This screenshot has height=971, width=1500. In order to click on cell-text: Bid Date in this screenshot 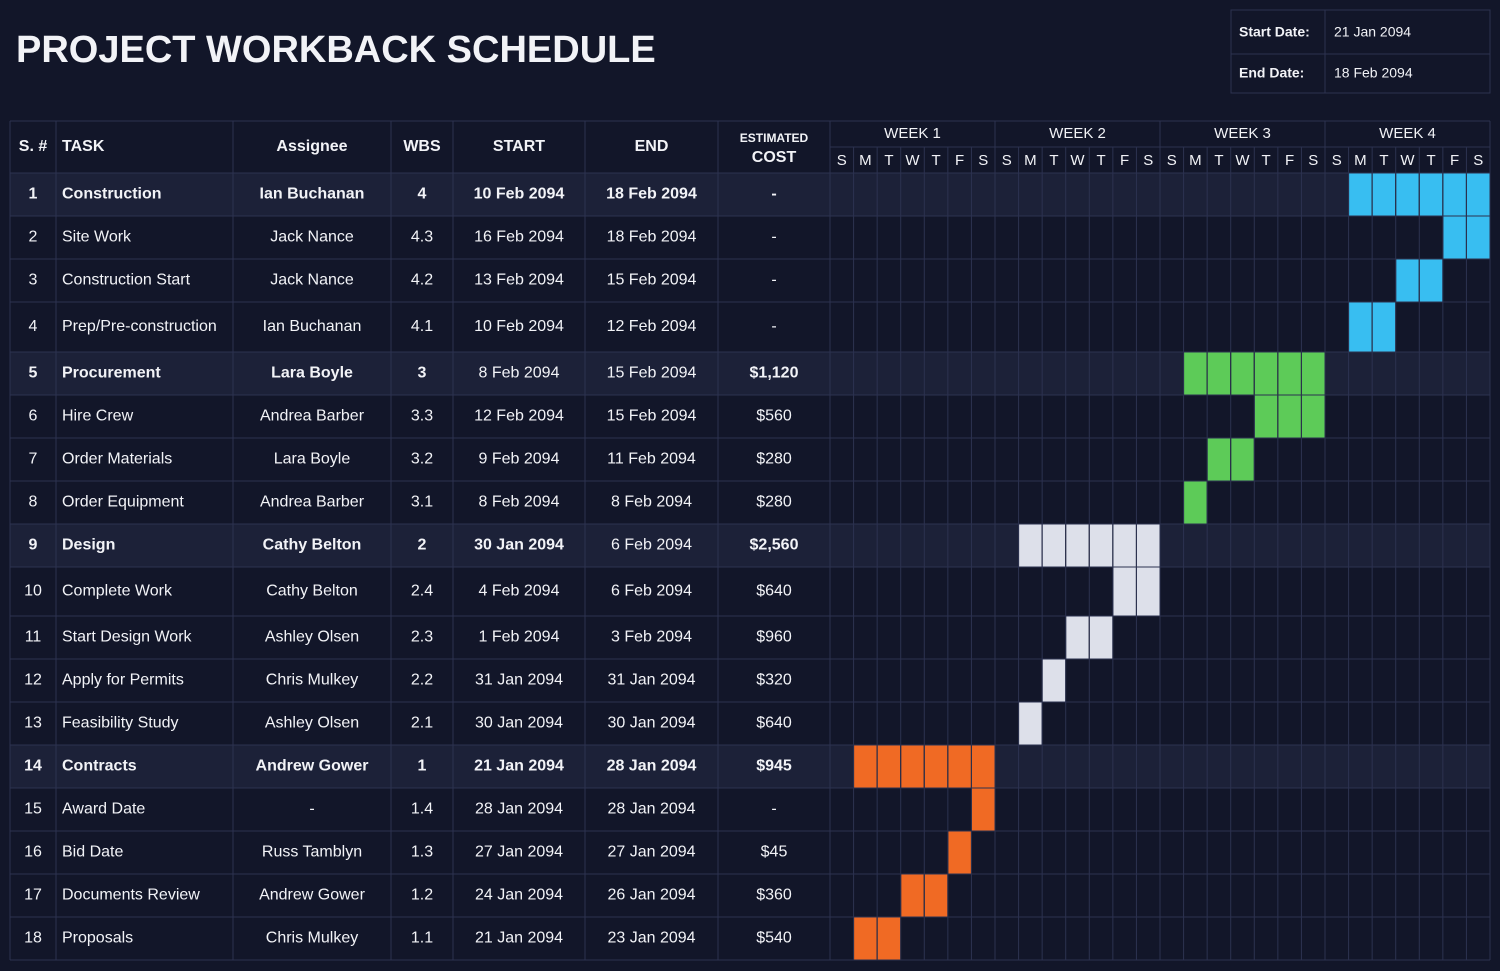, I will do `click(92, 852)`.